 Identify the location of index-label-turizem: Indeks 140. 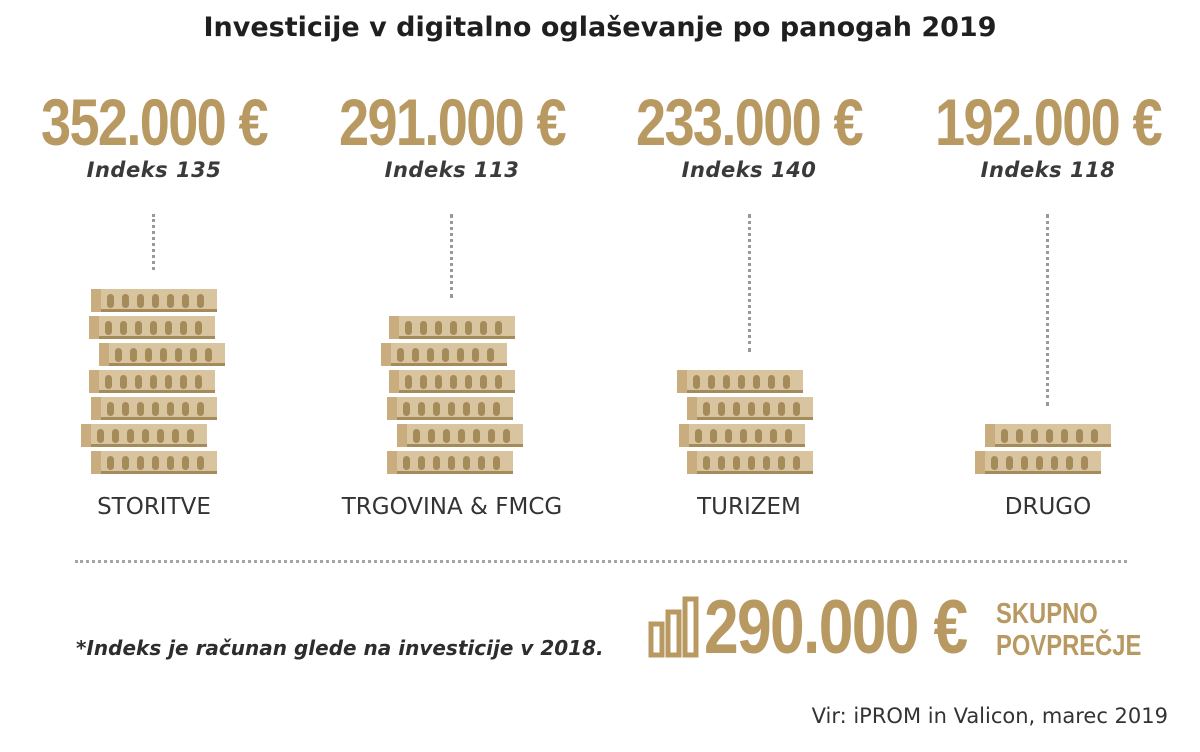
(749, 170).